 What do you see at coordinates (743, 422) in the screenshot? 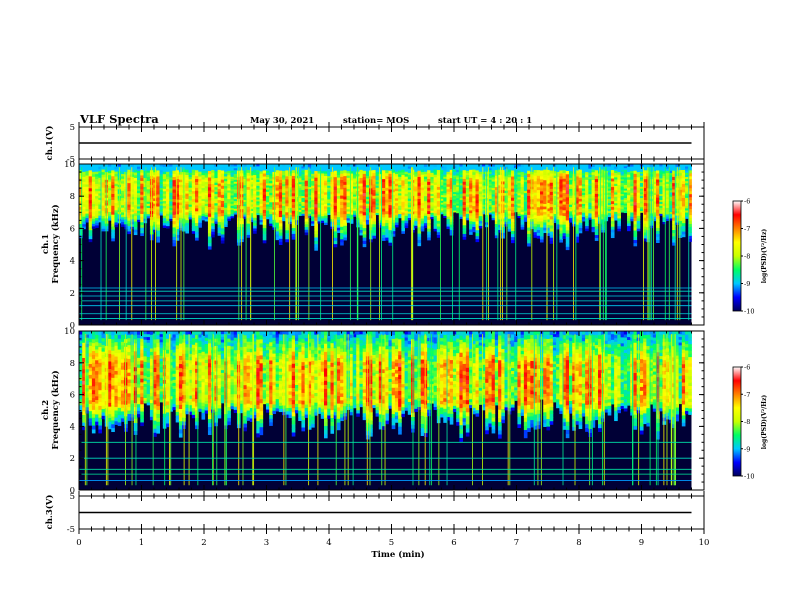
I see `ch2-colorbar: -6 -7 -8 -9 -10` at bounding box center [743, 422].